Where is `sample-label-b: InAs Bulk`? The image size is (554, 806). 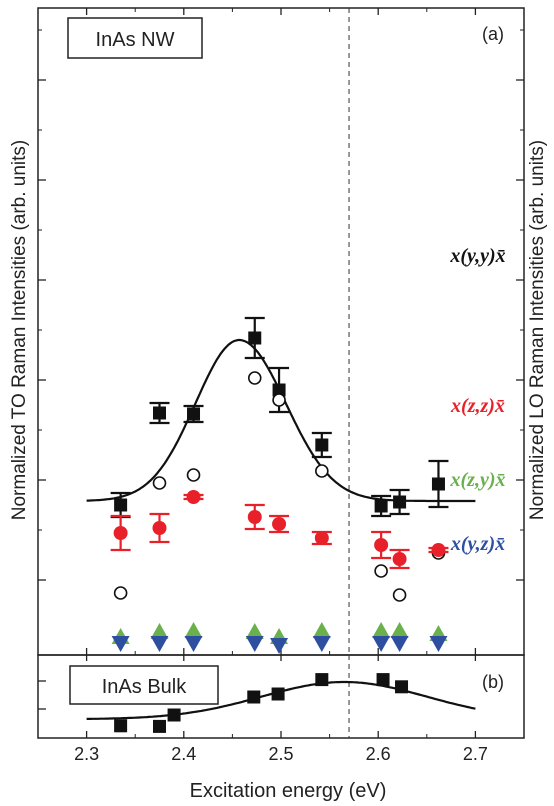 sample-label-b: InAs Bulk is located at coordinates (144, 687).